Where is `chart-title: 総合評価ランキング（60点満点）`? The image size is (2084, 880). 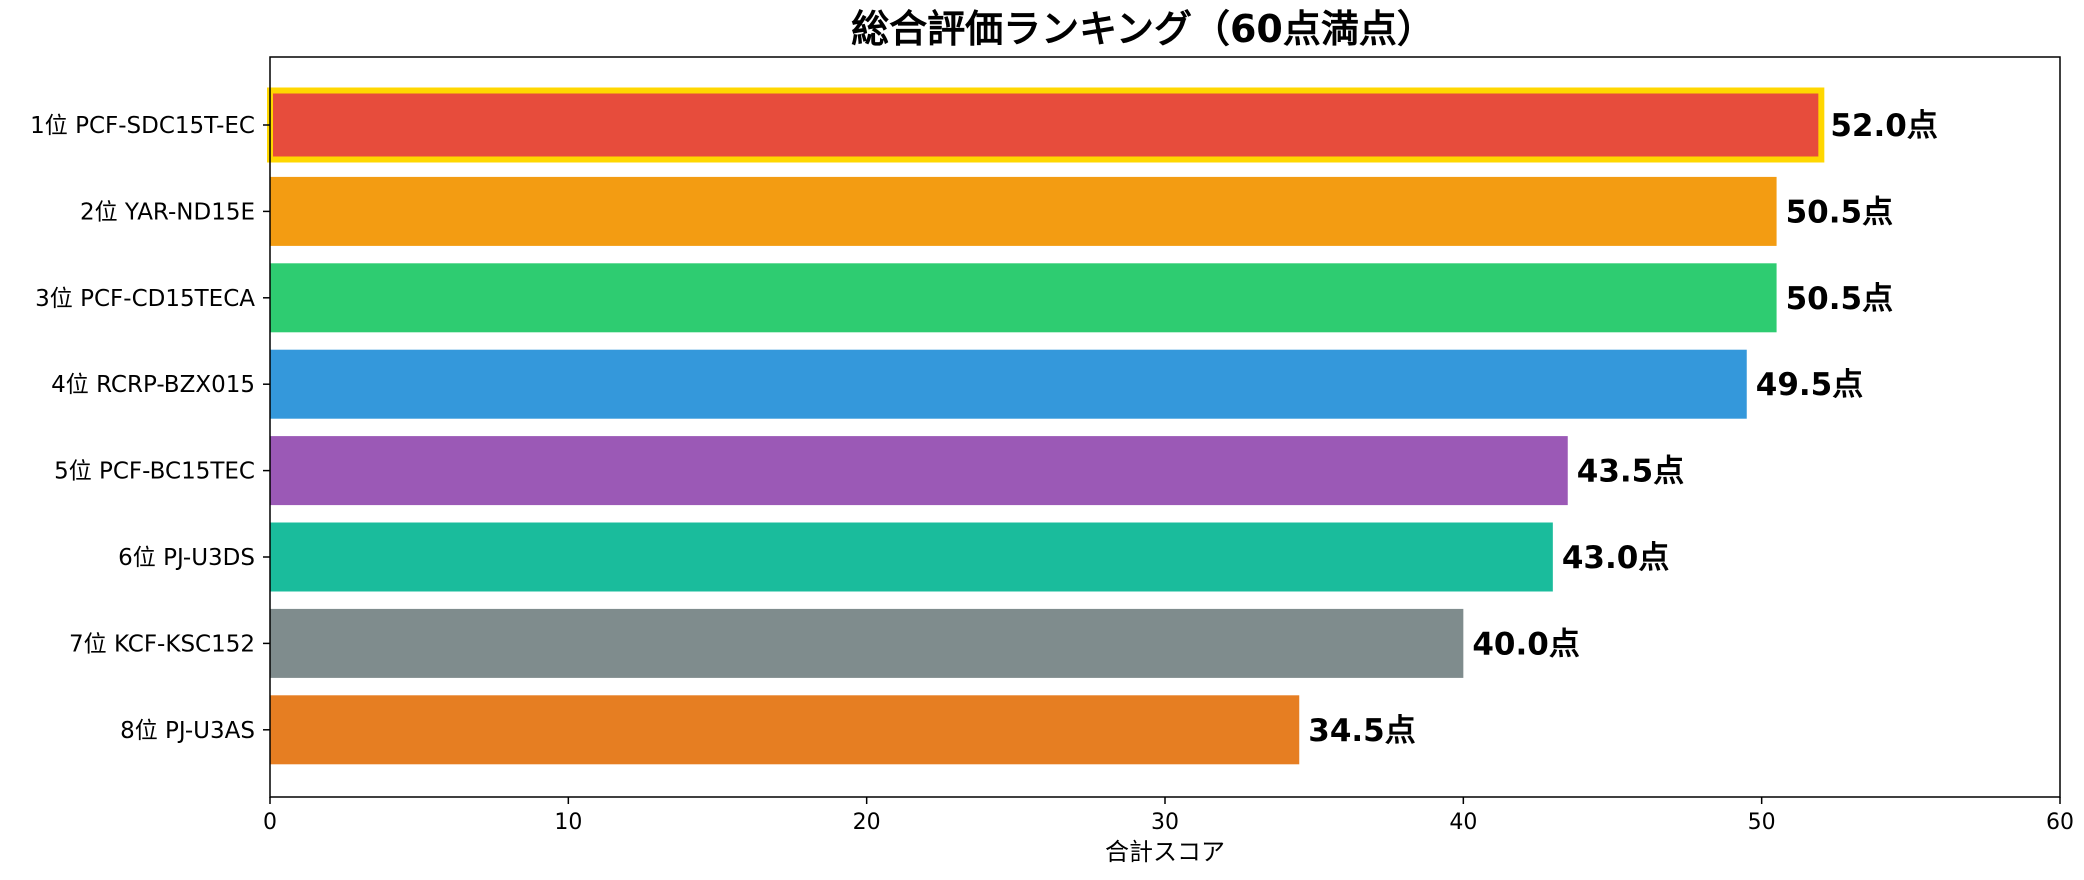
chart-title: 総合評価ランキング（60点満点） is located at coordinates (1143, 29).